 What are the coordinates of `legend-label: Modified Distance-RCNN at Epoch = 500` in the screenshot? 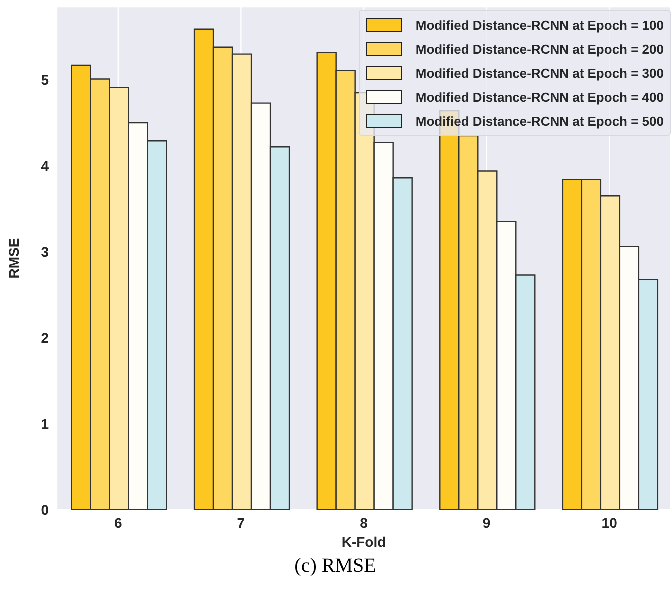 It's located at (540, 121).